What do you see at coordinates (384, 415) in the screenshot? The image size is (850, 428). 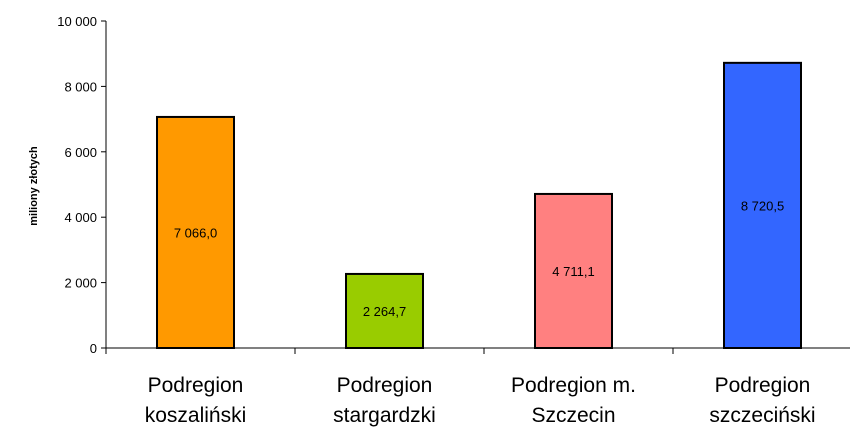 I see `category-label: stargardzki` at bounding box center [384, 415].